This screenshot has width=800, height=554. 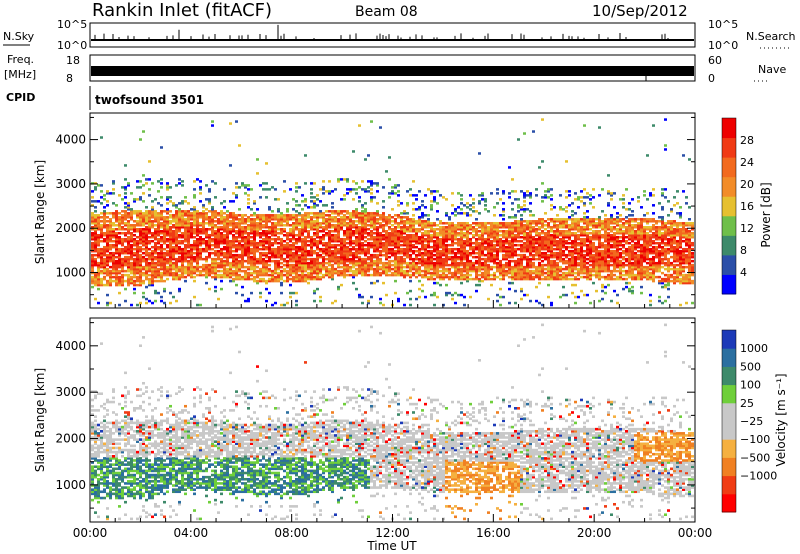 I want to click on nsky-strip: N.Sky 10^5 10^0 10^5 10^0 N.Search, so click(x=399, y=35).